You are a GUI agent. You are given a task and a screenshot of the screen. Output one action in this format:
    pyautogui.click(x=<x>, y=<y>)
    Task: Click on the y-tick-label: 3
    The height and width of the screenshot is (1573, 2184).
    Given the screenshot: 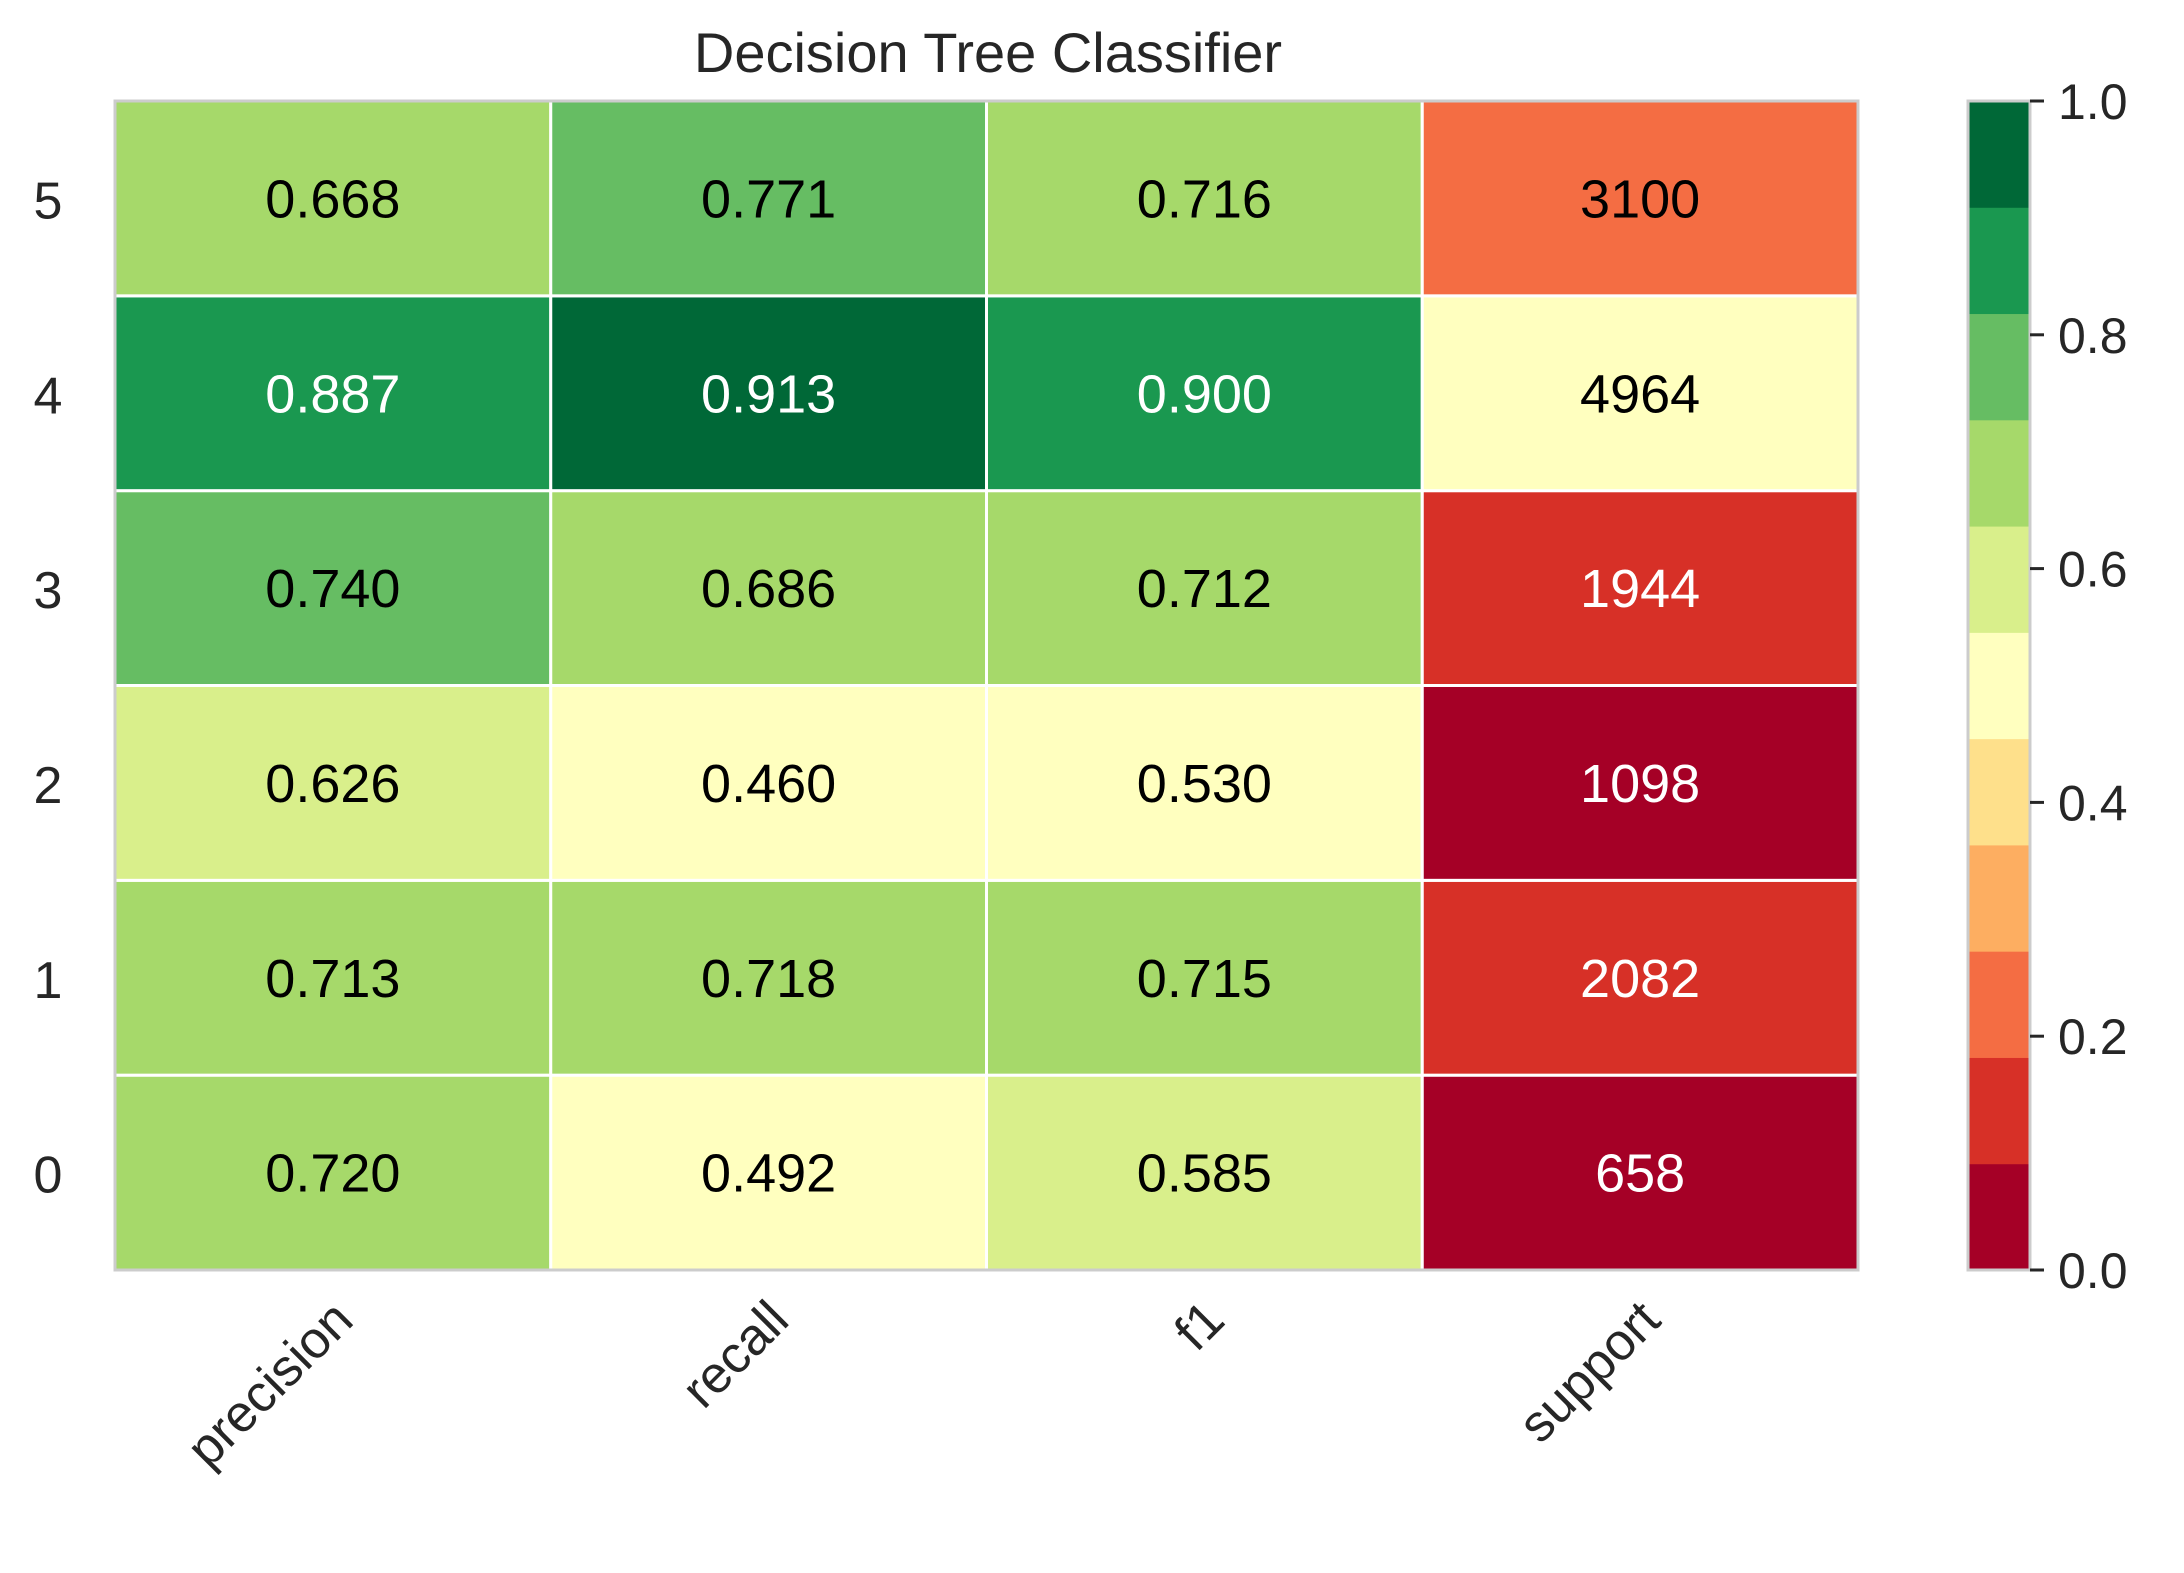 What is the action you would take?
    pyautogui.click(x=48, y=591)
    